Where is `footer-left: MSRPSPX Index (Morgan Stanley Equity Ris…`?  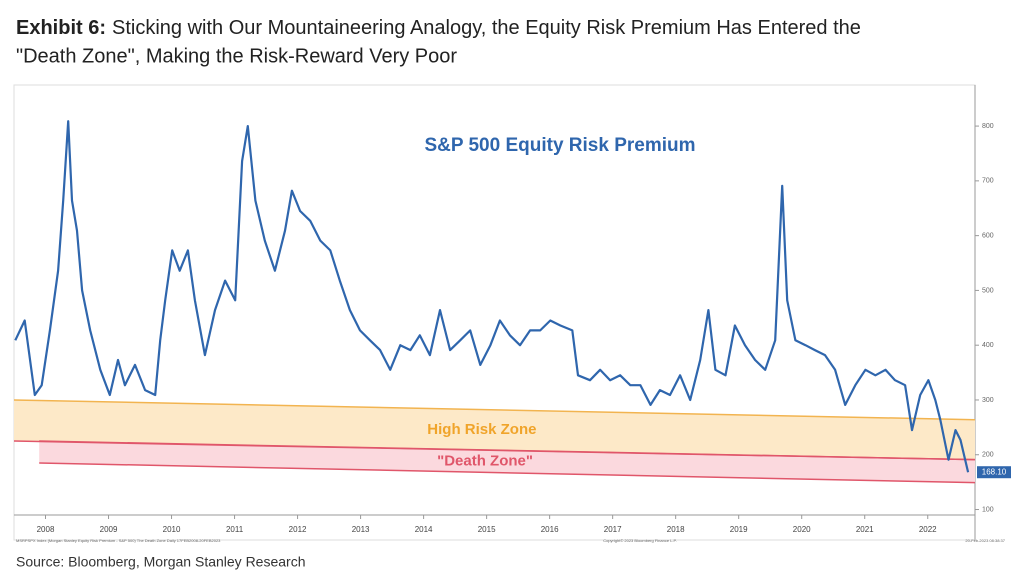 footer-left: MSRPSPX Index (Morgan Stanley Equity Ris… is located at coordinates (118, 540).